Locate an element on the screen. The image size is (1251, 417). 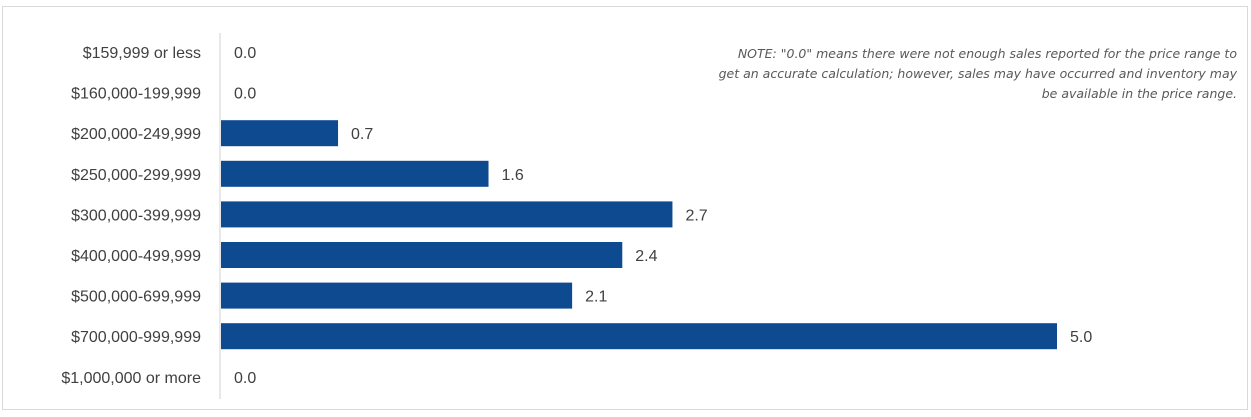
value-label: 5.0 is located at coordinates (1081, 337).